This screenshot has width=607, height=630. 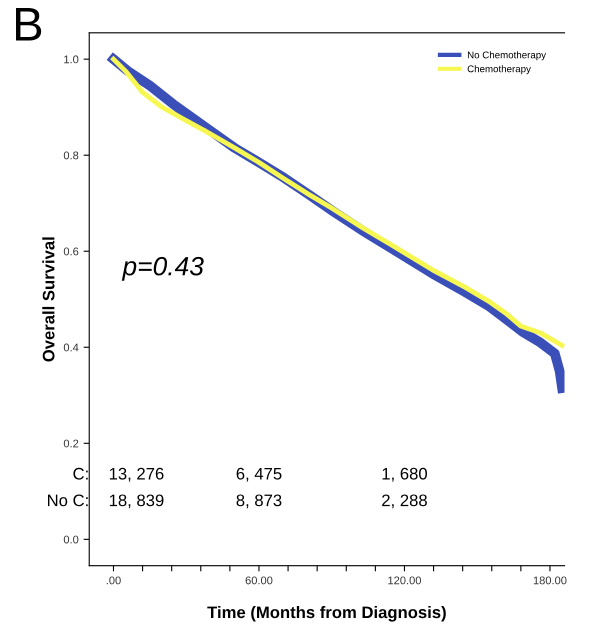 What do you see at coordinates (405, 580) in the screenshot?
I see `x-tick-label: 120.00` at bounding box center [405, 580].